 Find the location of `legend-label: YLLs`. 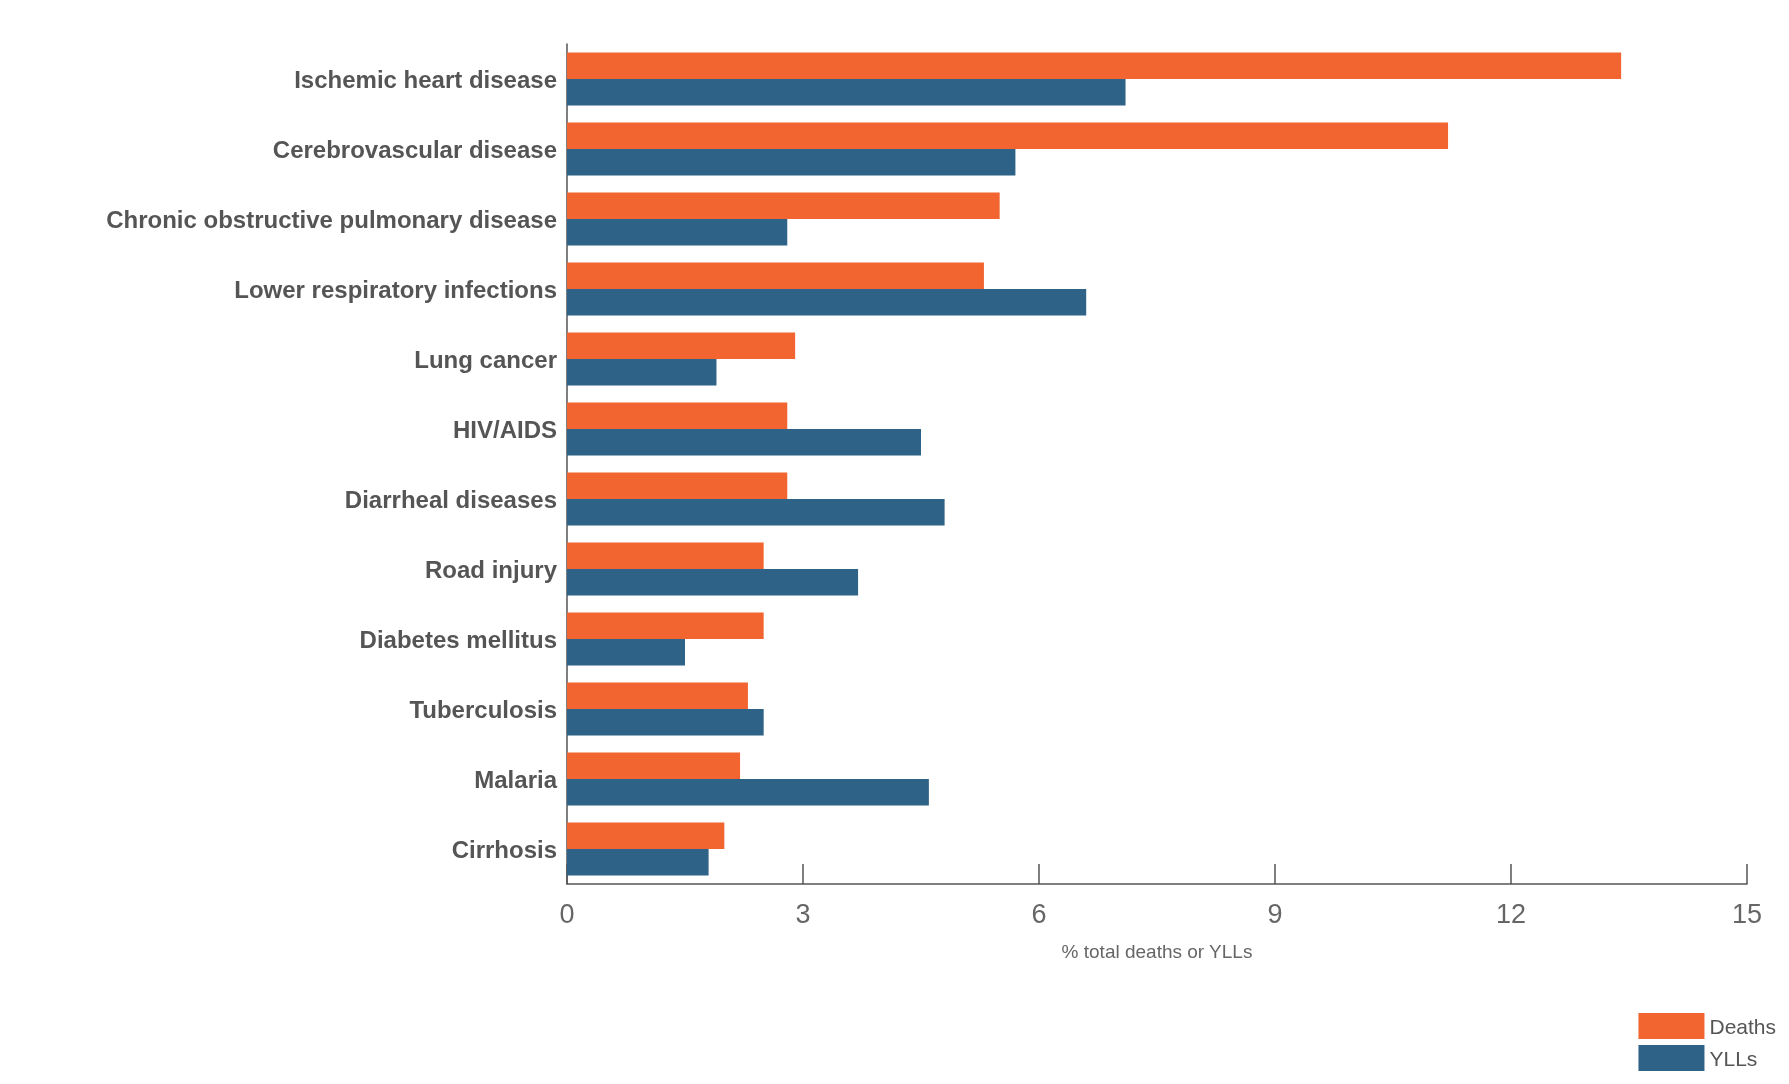

legend-label: YLLs is located at coordinates (1733, 1058).